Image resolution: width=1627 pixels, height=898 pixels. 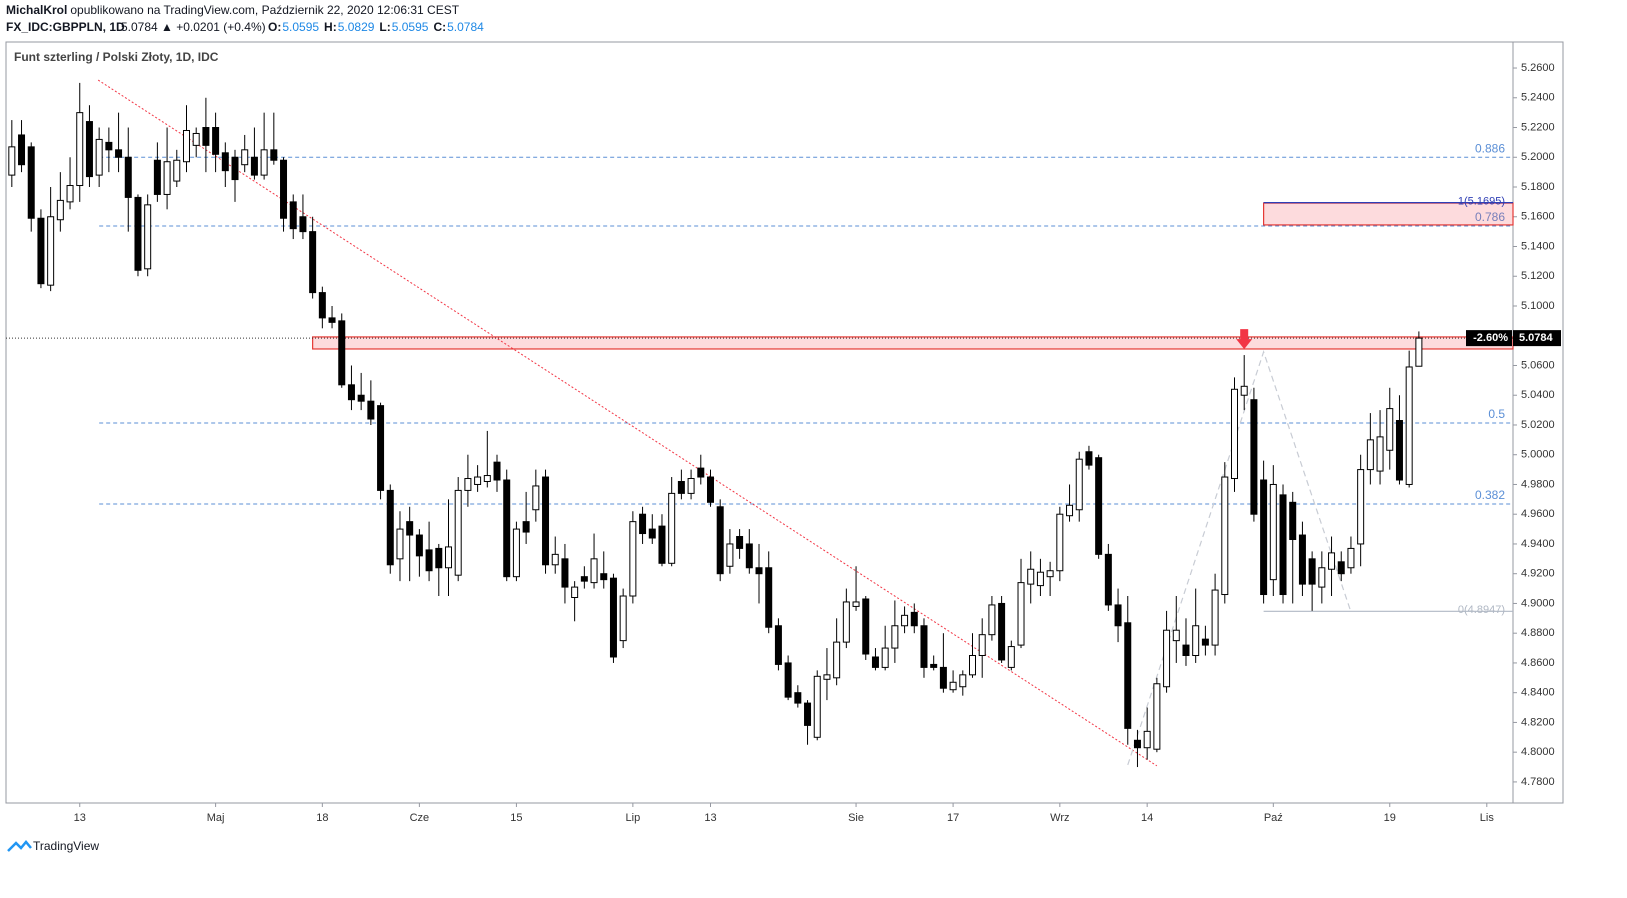 What do you see at coordinates (1481, 202) in the screenshot?
I see `fib-end-label: 1(5.1695)` at bounding box center [1481, 202].